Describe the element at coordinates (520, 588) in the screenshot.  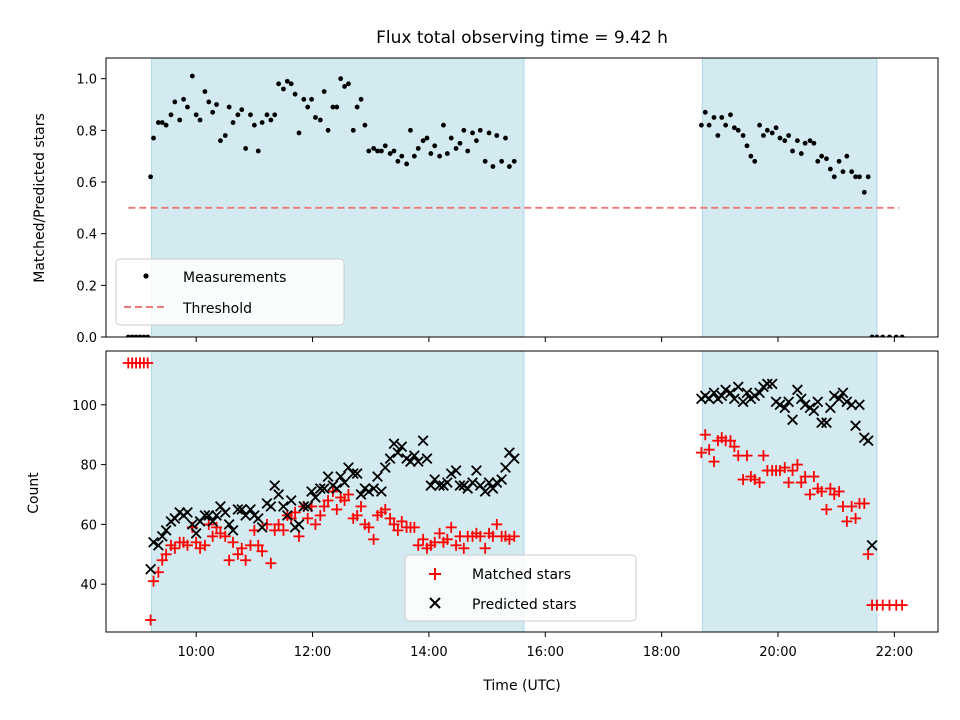
I see `bottom-legend: Matched stars Predicted stars` at that location.